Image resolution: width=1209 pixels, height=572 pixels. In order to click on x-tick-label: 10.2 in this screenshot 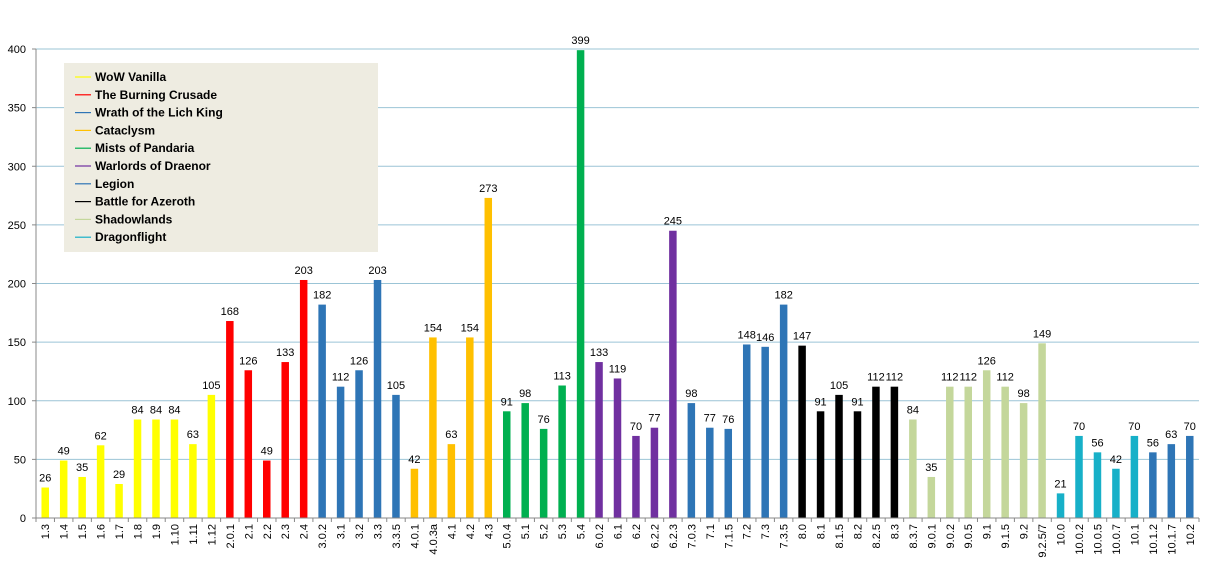, I will do `click(1191, 534)`.